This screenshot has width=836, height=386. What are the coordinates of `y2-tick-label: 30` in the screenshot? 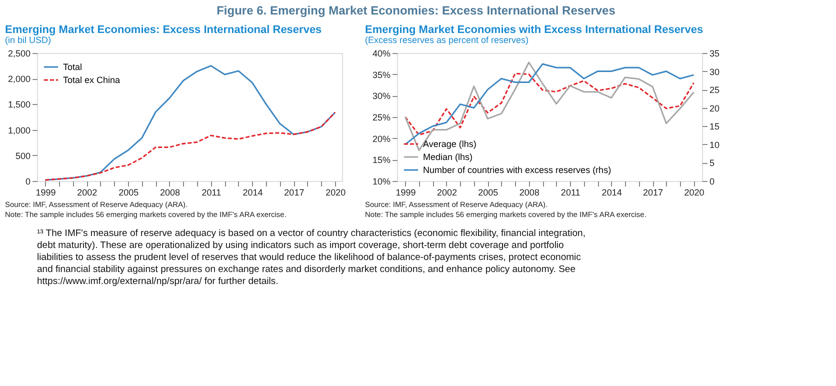 It's located at (715, 71).